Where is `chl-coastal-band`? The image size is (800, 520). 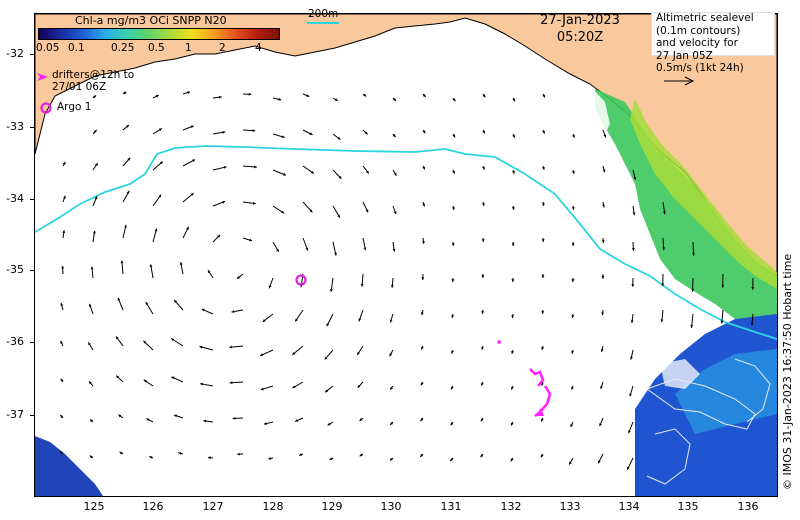 chl-coastal-band is located at coordinates (686, 216).